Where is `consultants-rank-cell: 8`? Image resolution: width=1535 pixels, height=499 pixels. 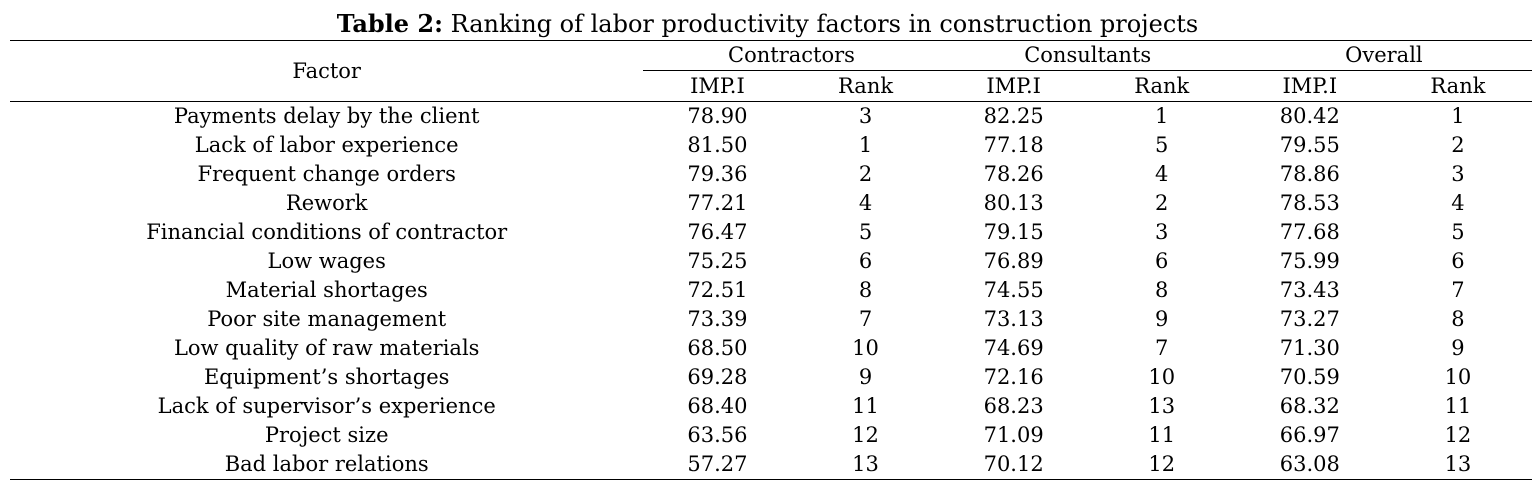 consultants-rank-cell: 8 is located at coordinates (1162, 290).